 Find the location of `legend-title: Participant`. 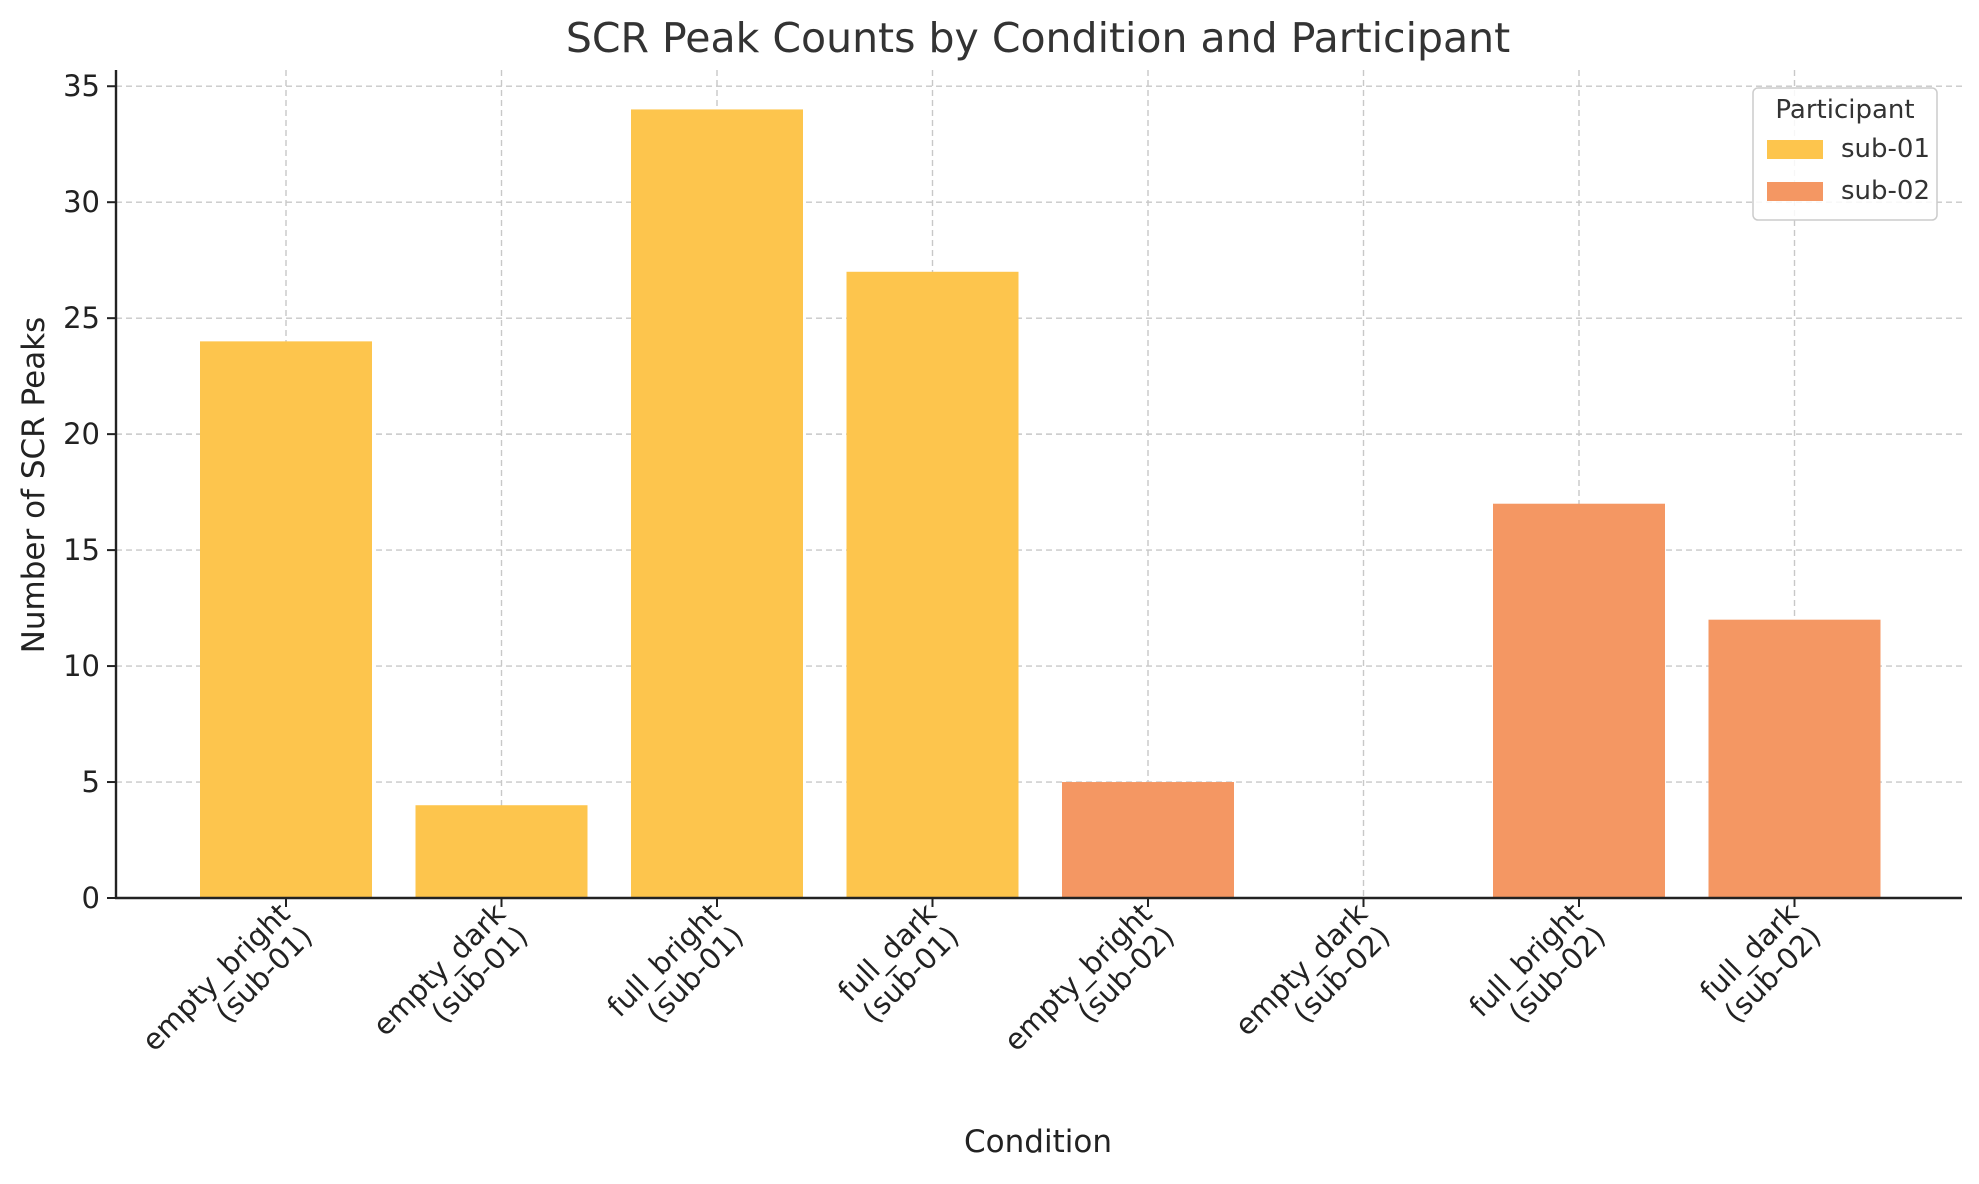

legend-title: Participant is located at coordinates (1844, 110).